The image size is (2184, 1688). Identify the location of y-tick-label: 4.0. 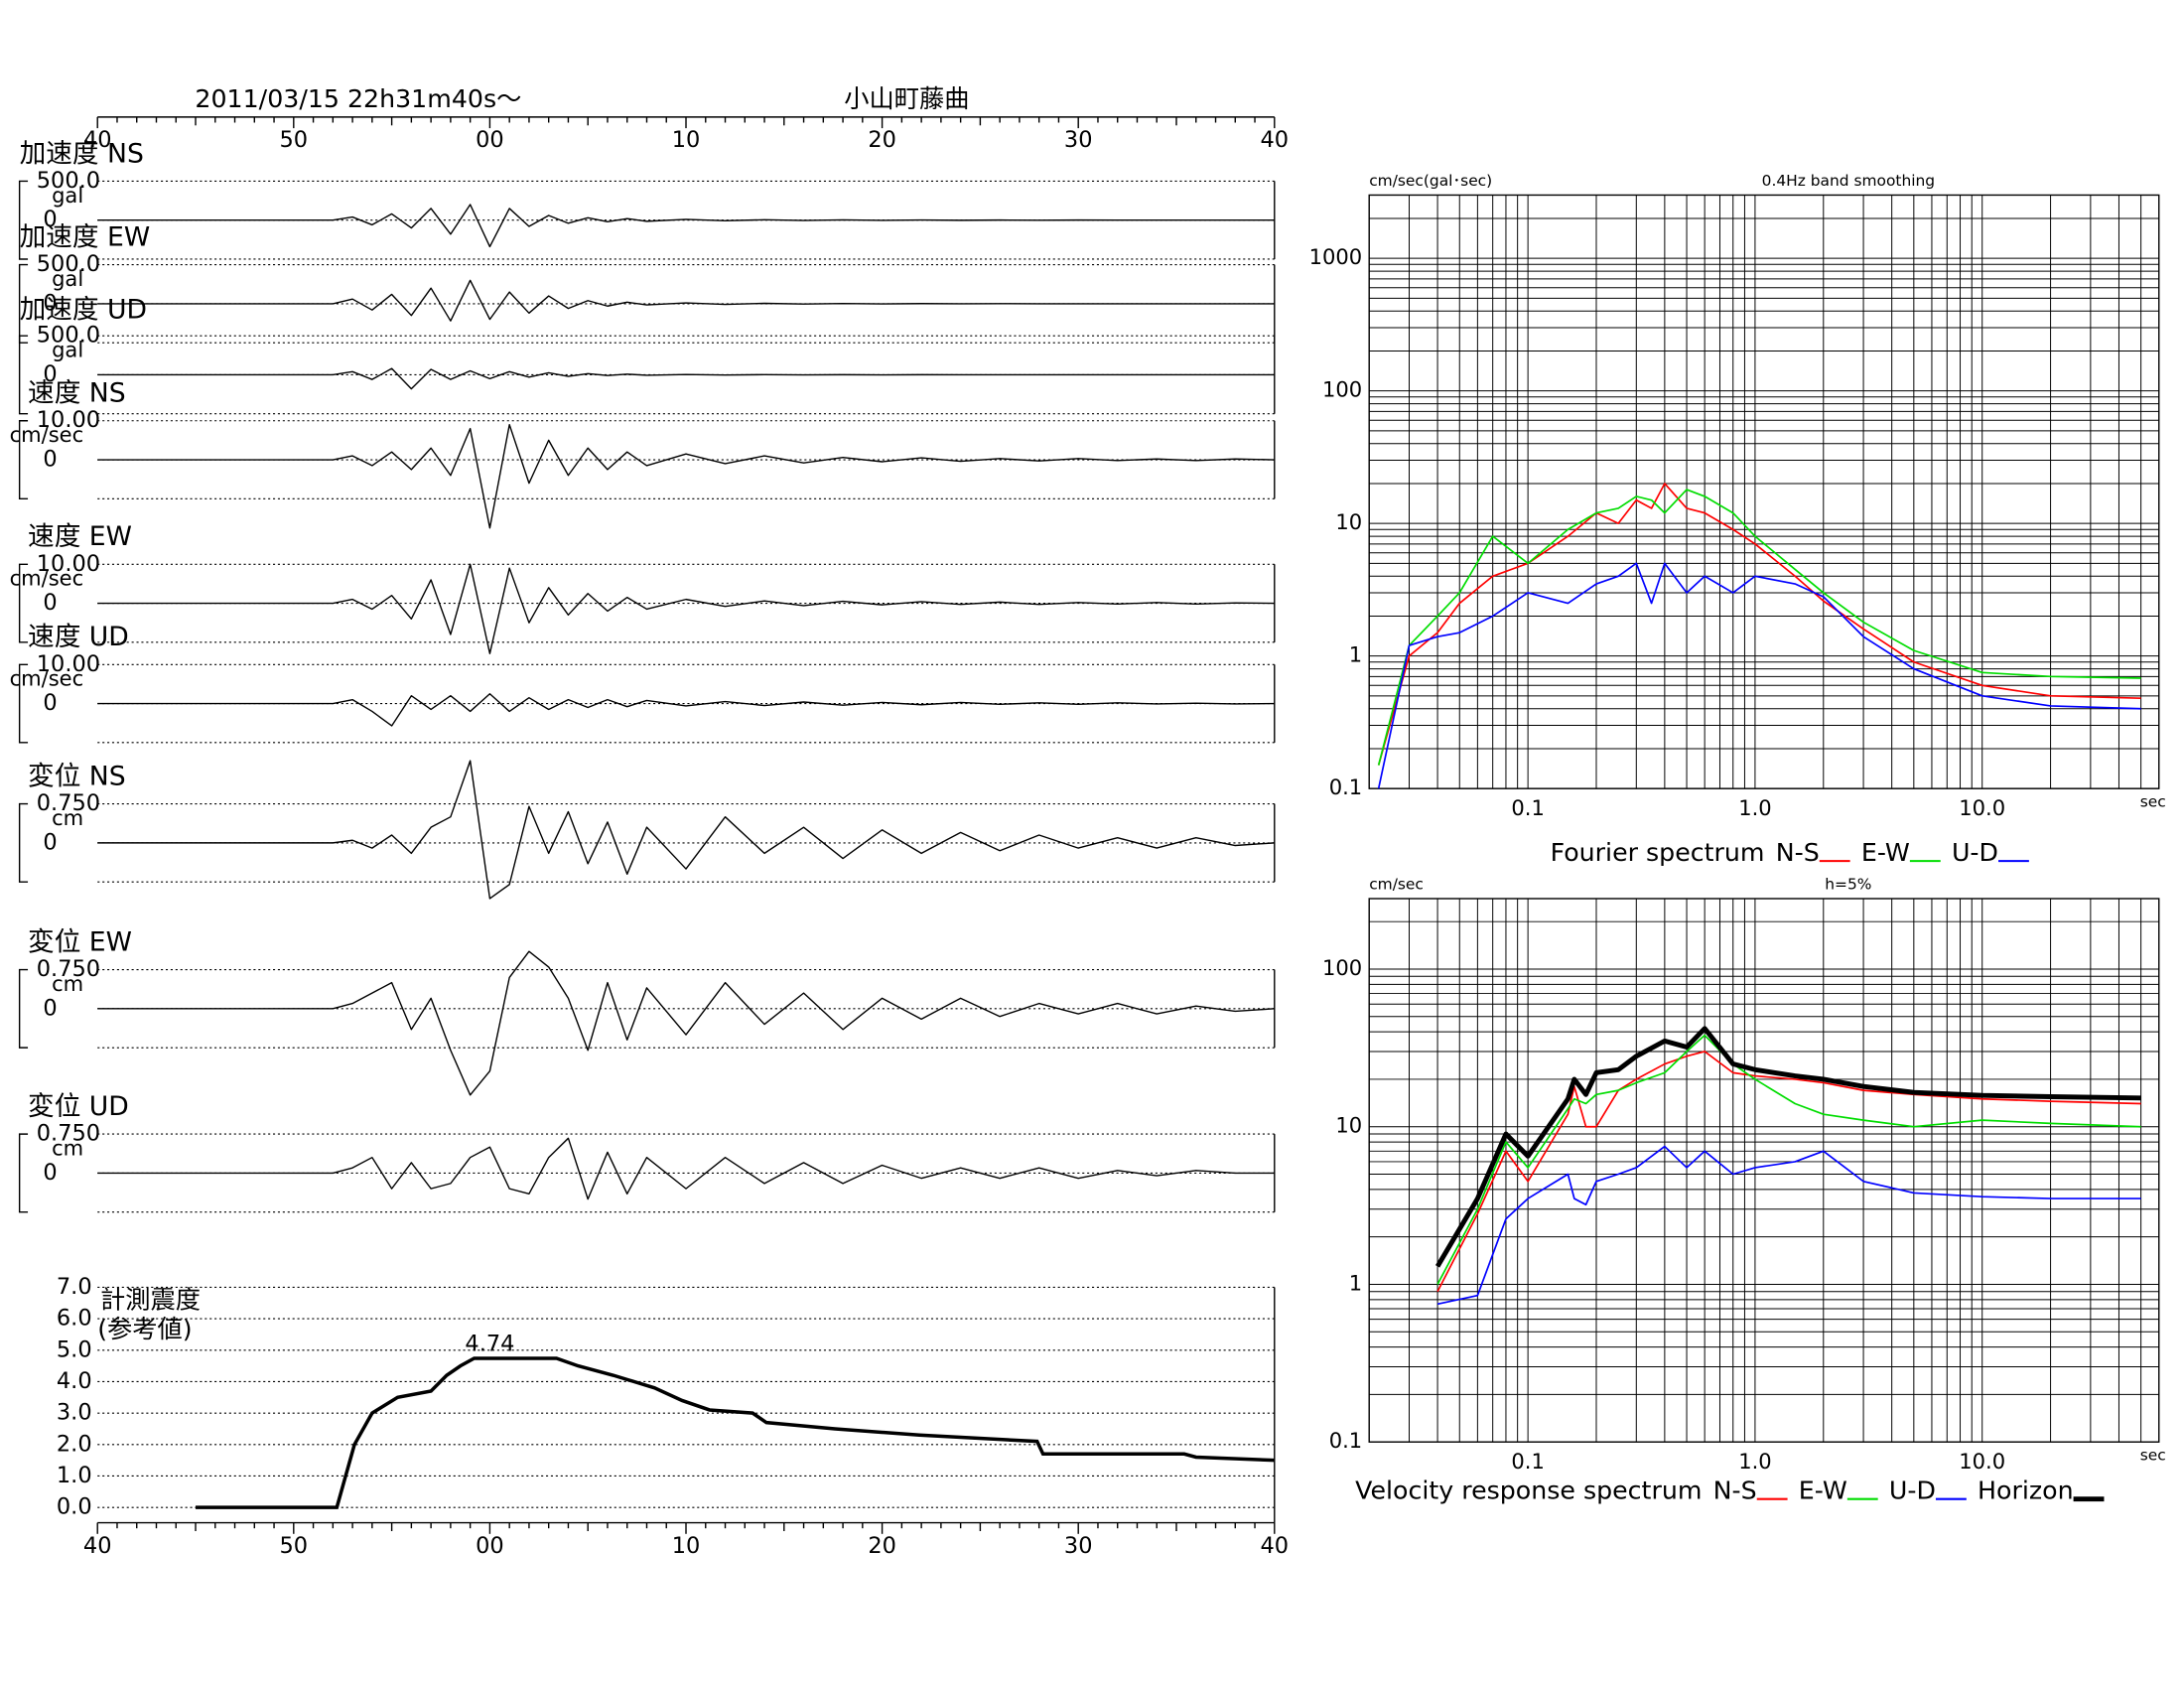
(74, 1381).